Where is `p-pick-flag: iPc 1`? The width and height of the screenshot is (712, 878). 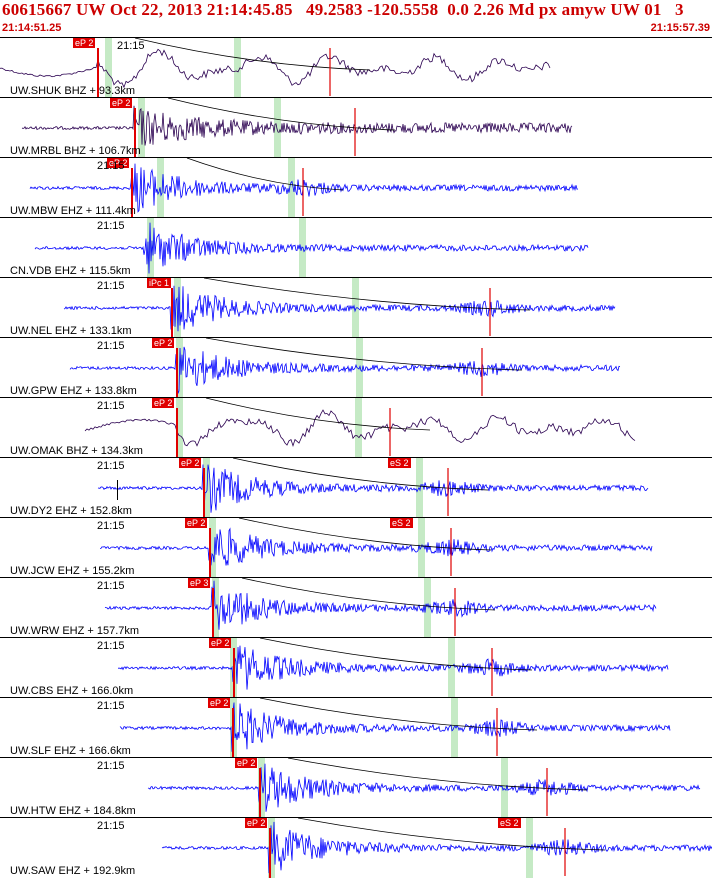 p-pick-flag: iPc 1 is located at coordinates (159, 283).